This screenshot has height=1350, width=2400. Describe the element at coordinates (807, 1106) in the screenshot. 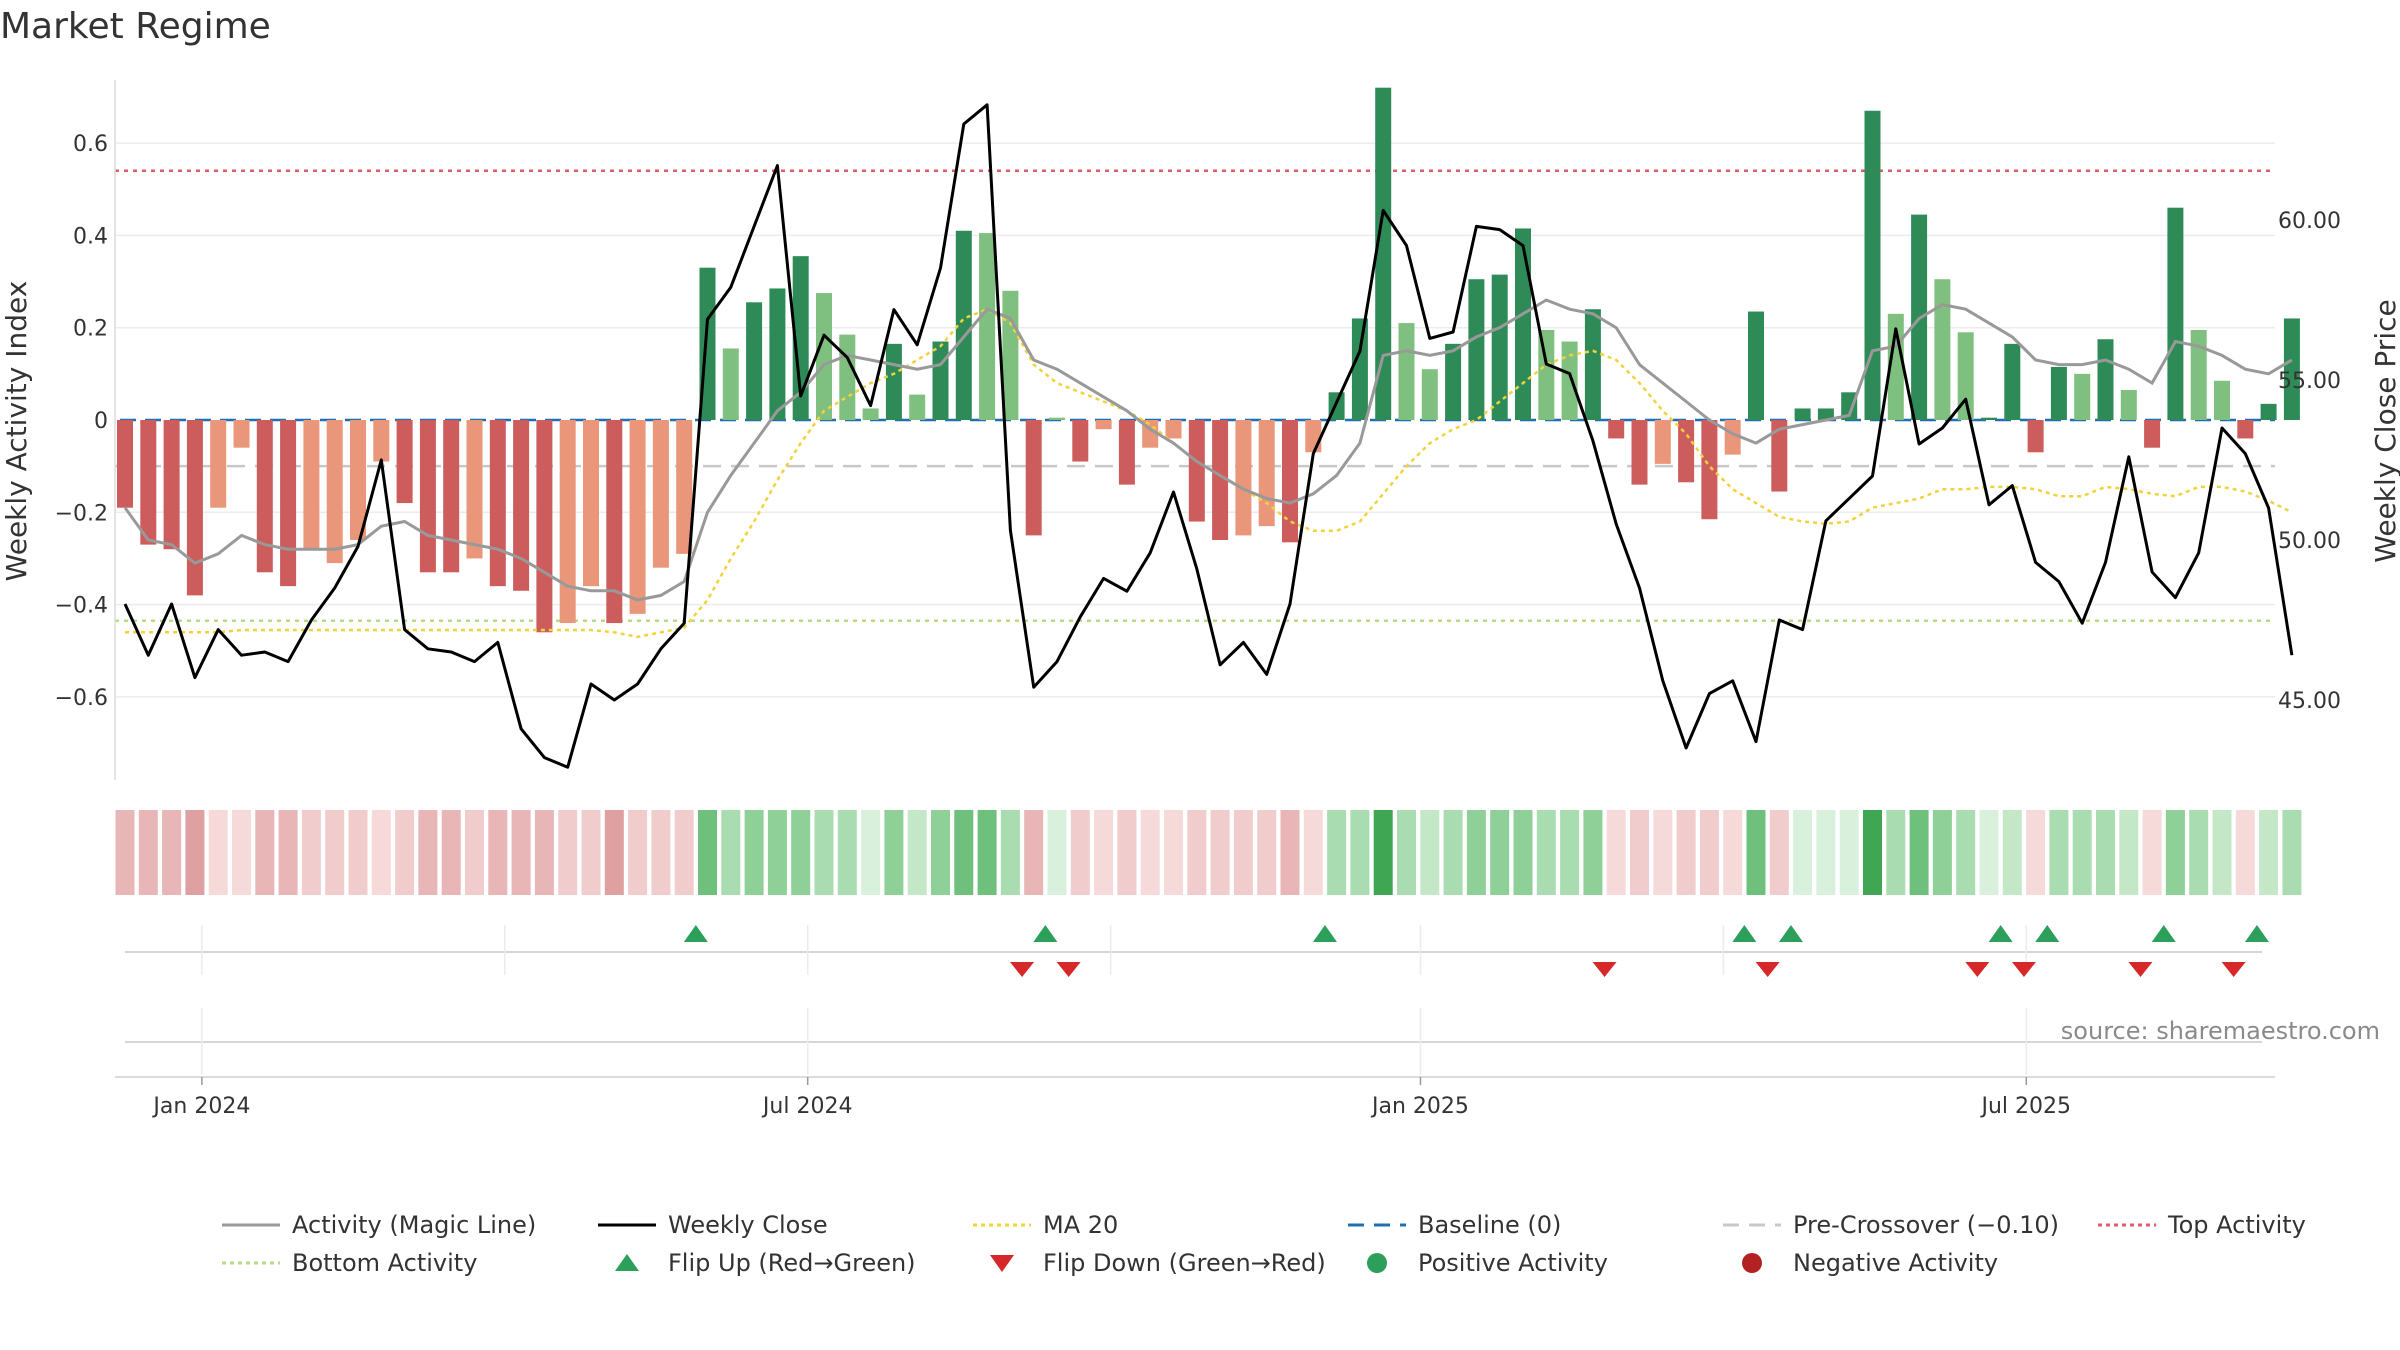

I see `x-tick-label-1: Jul 2024` at that location.